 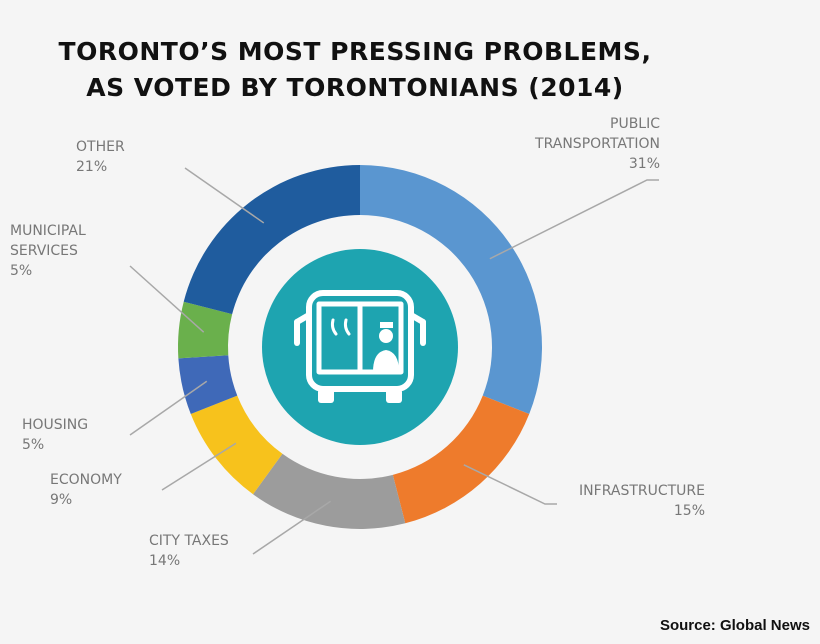 What do you see at coordinates (100, 147) in the screenshot?
I see `slice-category-label: OTHER` at bounding box center [100, 147].